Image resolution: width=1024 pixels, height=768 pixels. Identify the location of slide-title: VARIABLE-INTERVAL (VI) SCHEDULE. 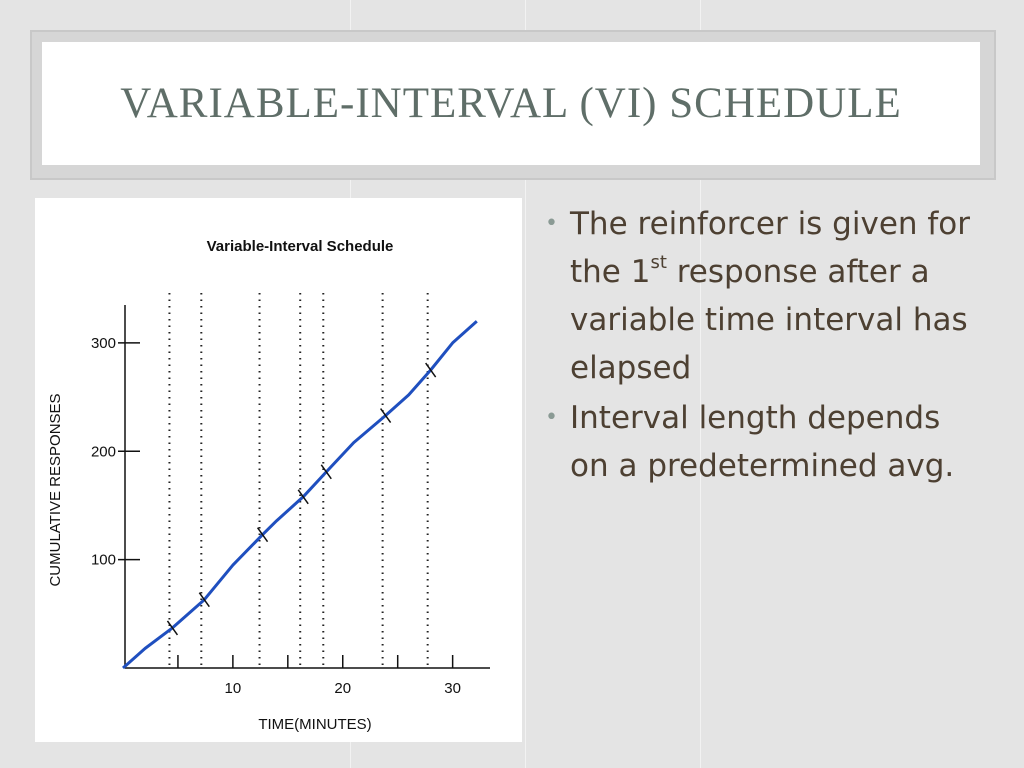
(511, 103).